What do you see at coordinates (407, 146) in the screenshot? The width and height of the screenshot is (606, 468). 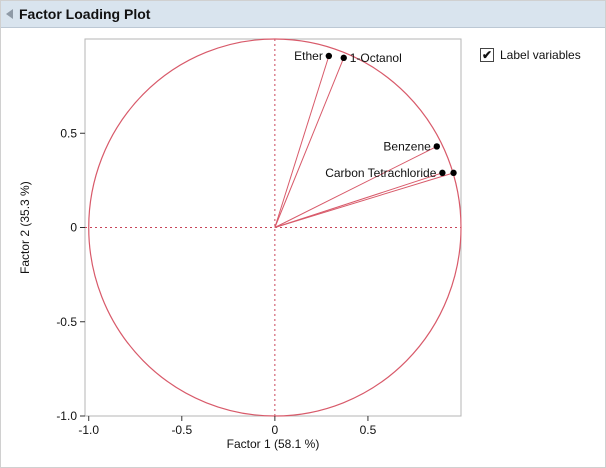 I see `point-label: Benzene` at bounding box center [407, 146].